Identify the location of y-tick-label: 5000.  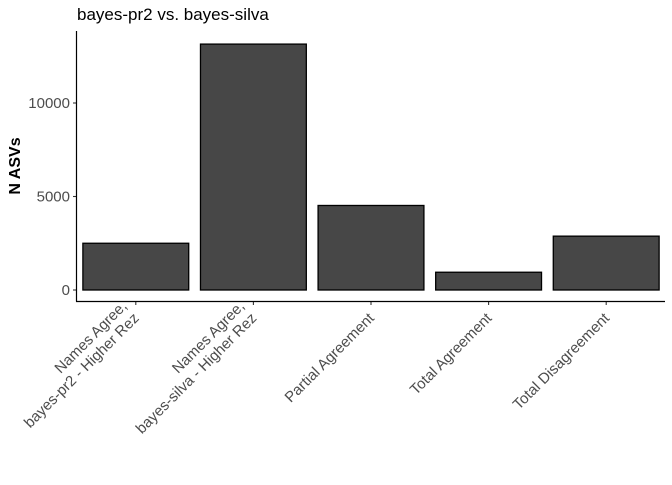
(53, 197).